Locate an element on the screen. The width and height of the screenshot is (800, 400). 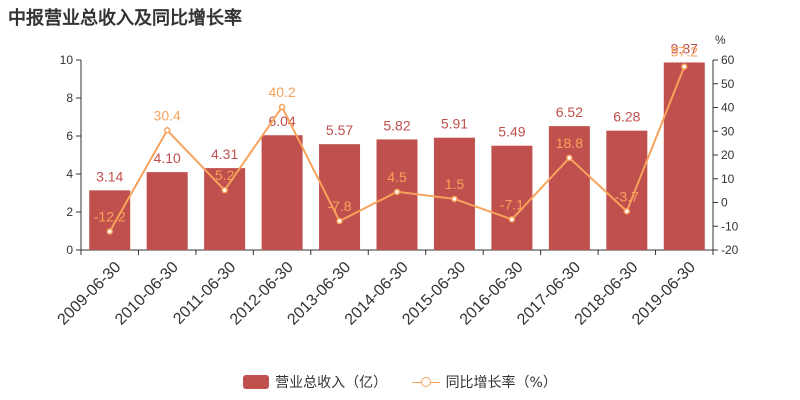
growth-data-label: -12.2 is located at coordinates (110, 216).